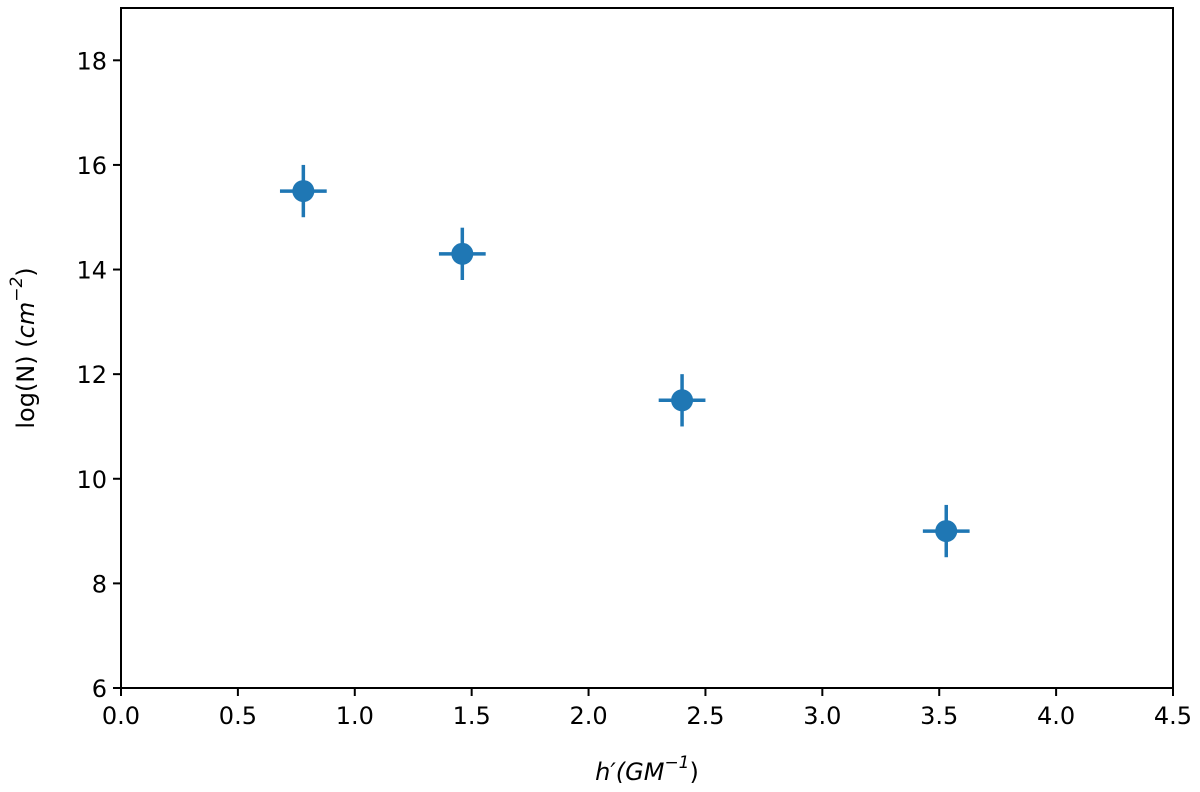  What do you see at coordinates (355, 716) in the screenshot?
I see `x-tick-label: 1.0` at bounding box center [355, 716].